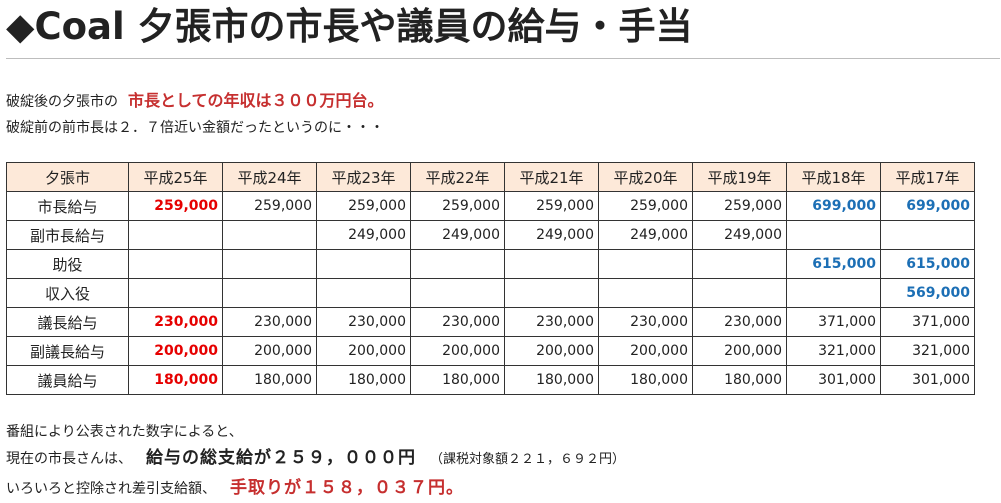 This screenshot has height=503, width=1001. Describe the element at coordinates (347, 488) in the screenshot. I see `take-home-text: 手取りが１５８，０３７円。` at that location.